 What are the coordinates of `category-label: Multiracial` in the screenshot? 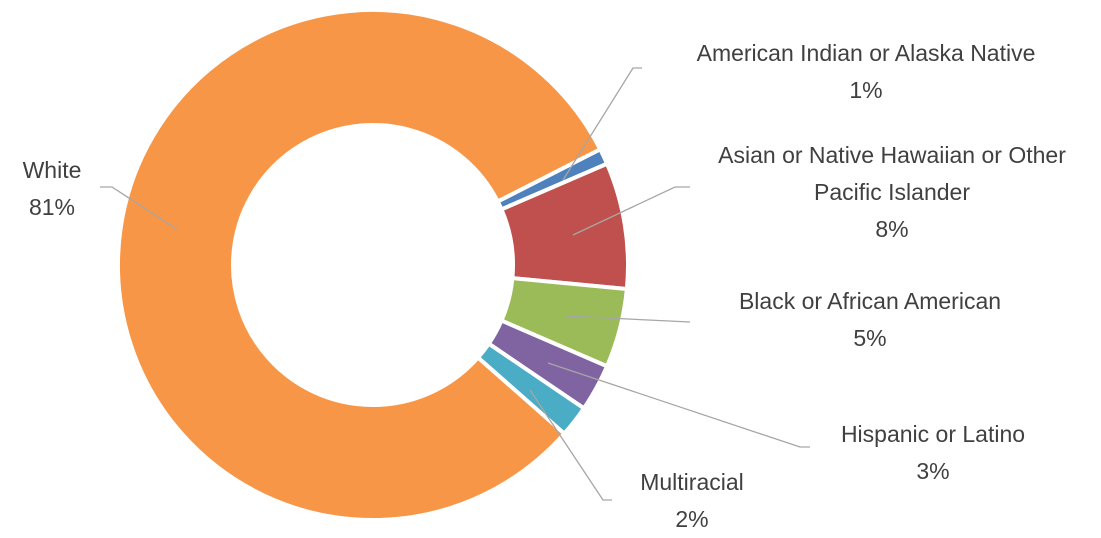 It's located at (692, 482).